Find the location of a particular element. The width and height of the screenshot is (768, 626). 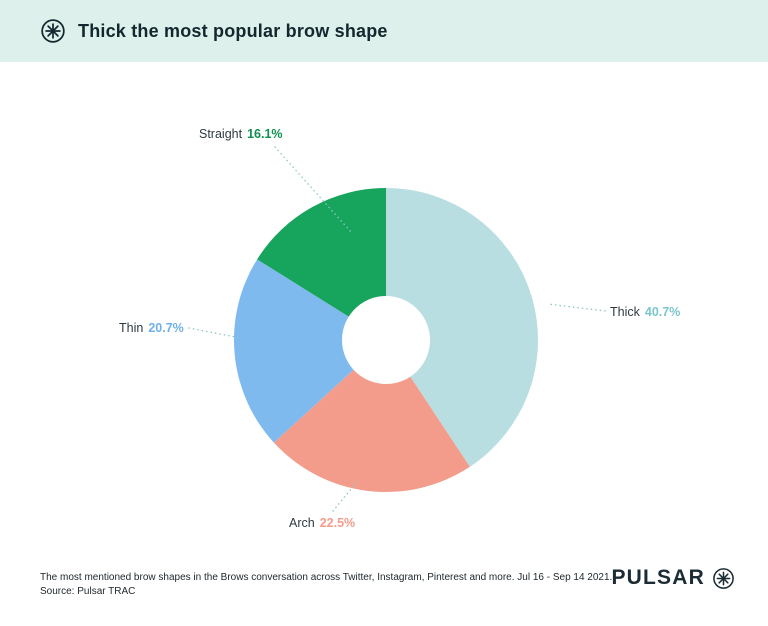

leader-line-thin is located at coordinates (217, 333).